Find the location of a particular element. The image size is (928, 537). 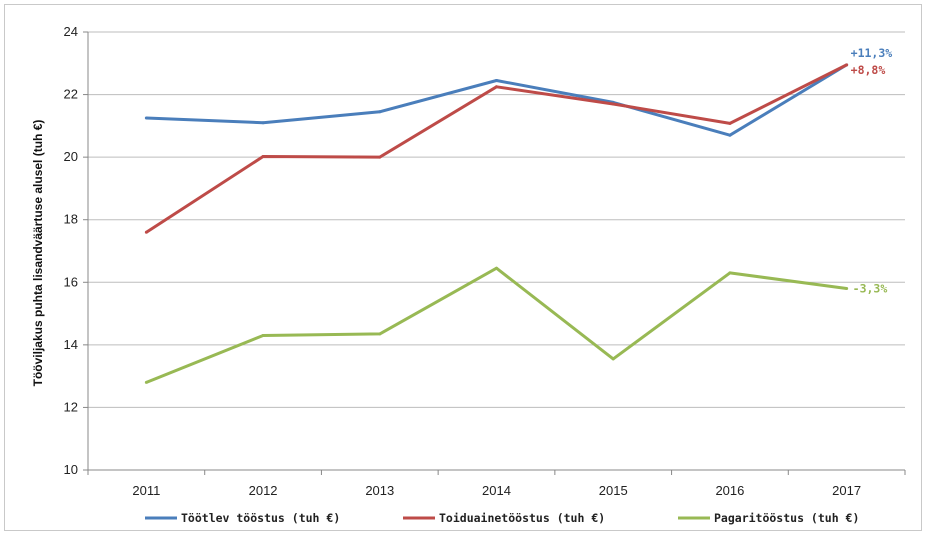

end-label: +8,8% is located at coordinates (868, 70).